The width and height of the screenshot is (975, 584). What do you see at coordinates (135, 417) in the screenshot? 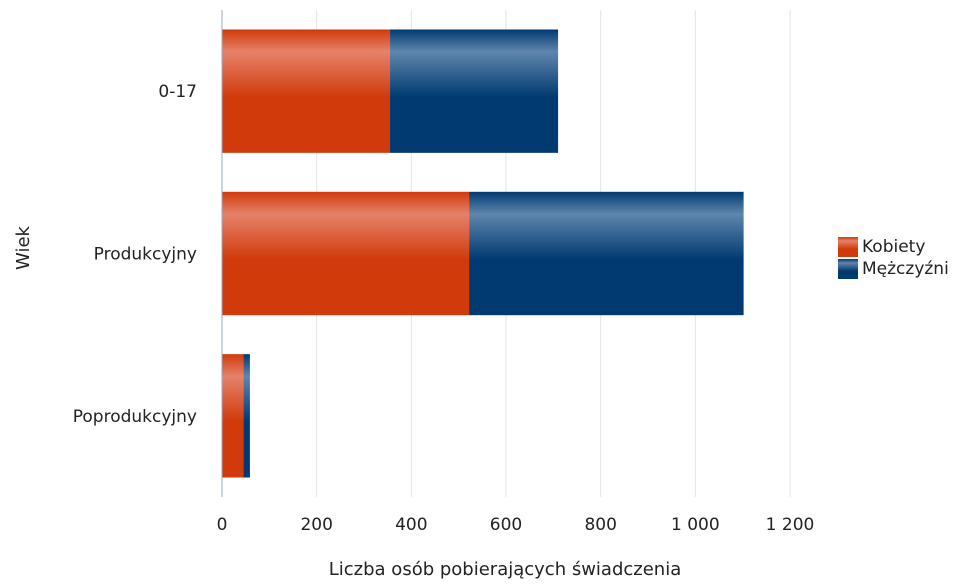
I see `y-tick-label: Poprodukcyjny` at bounding box center [135, 417].